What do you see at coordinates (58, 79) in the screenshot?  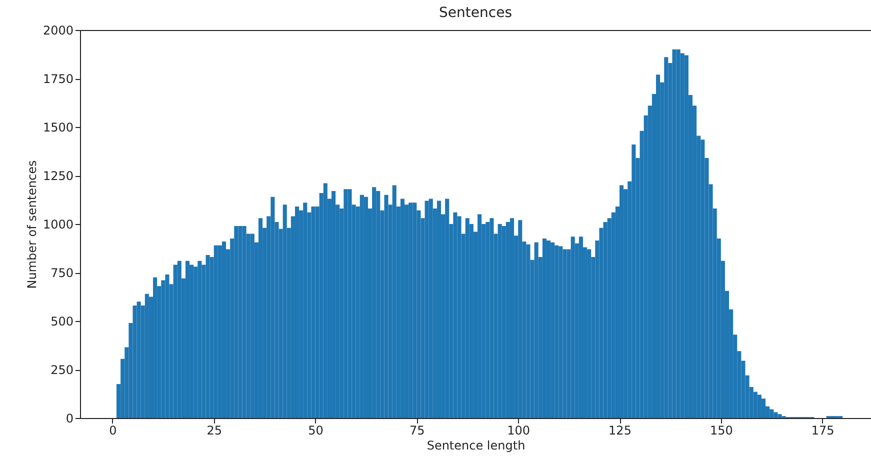 I see `y-tick-label: 1750` at bounding box center [58, 79].